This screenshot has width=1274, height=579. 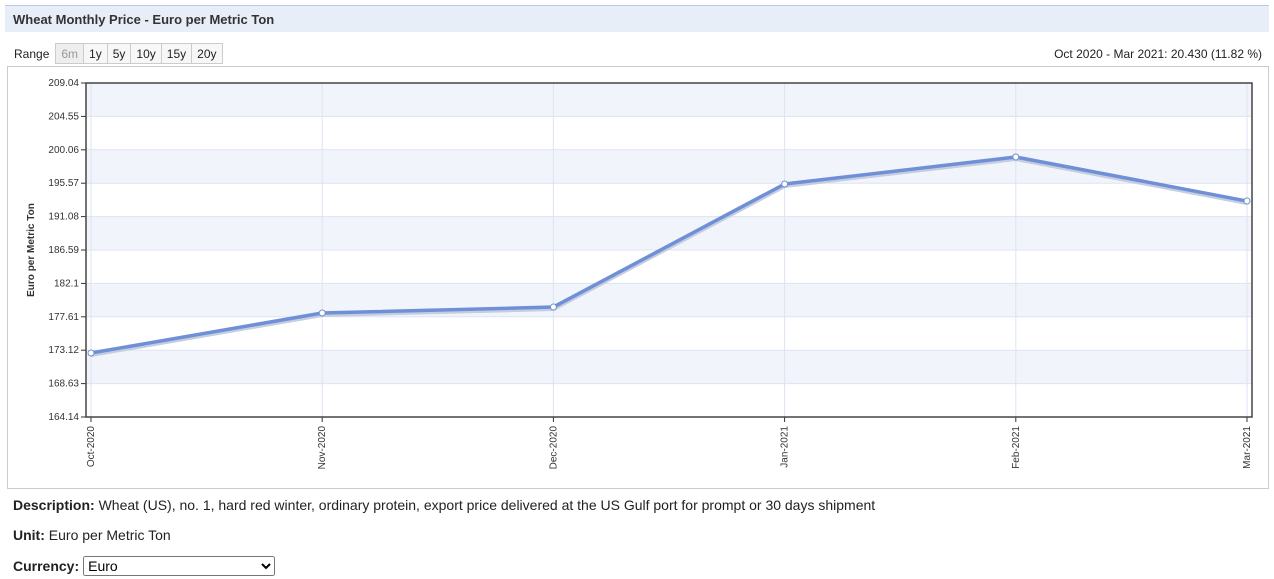 What do you see at coordinates (63, 350) in the screenshot?
I see `y-tick-label: 173.12` at bounding box center [63, 350].